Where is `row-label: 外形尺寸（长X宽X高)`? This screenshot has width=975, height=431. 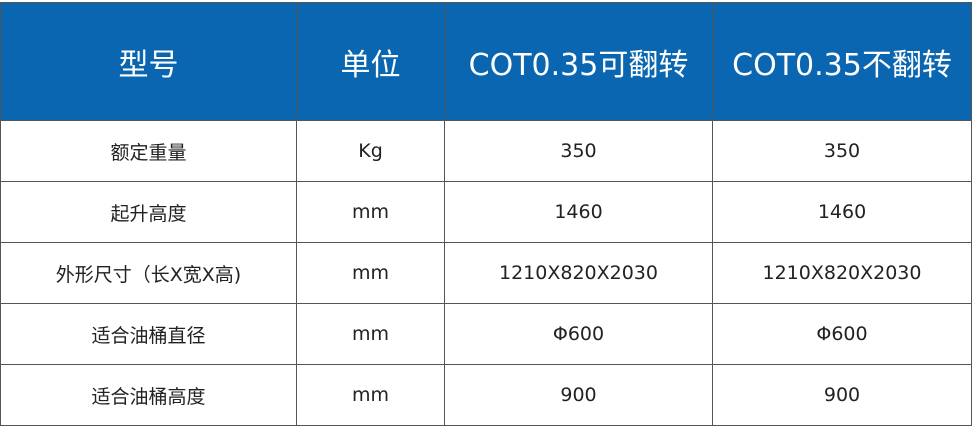 row-label: 外形尺寸（长X宽X高) is located at coordinates (148, 273).